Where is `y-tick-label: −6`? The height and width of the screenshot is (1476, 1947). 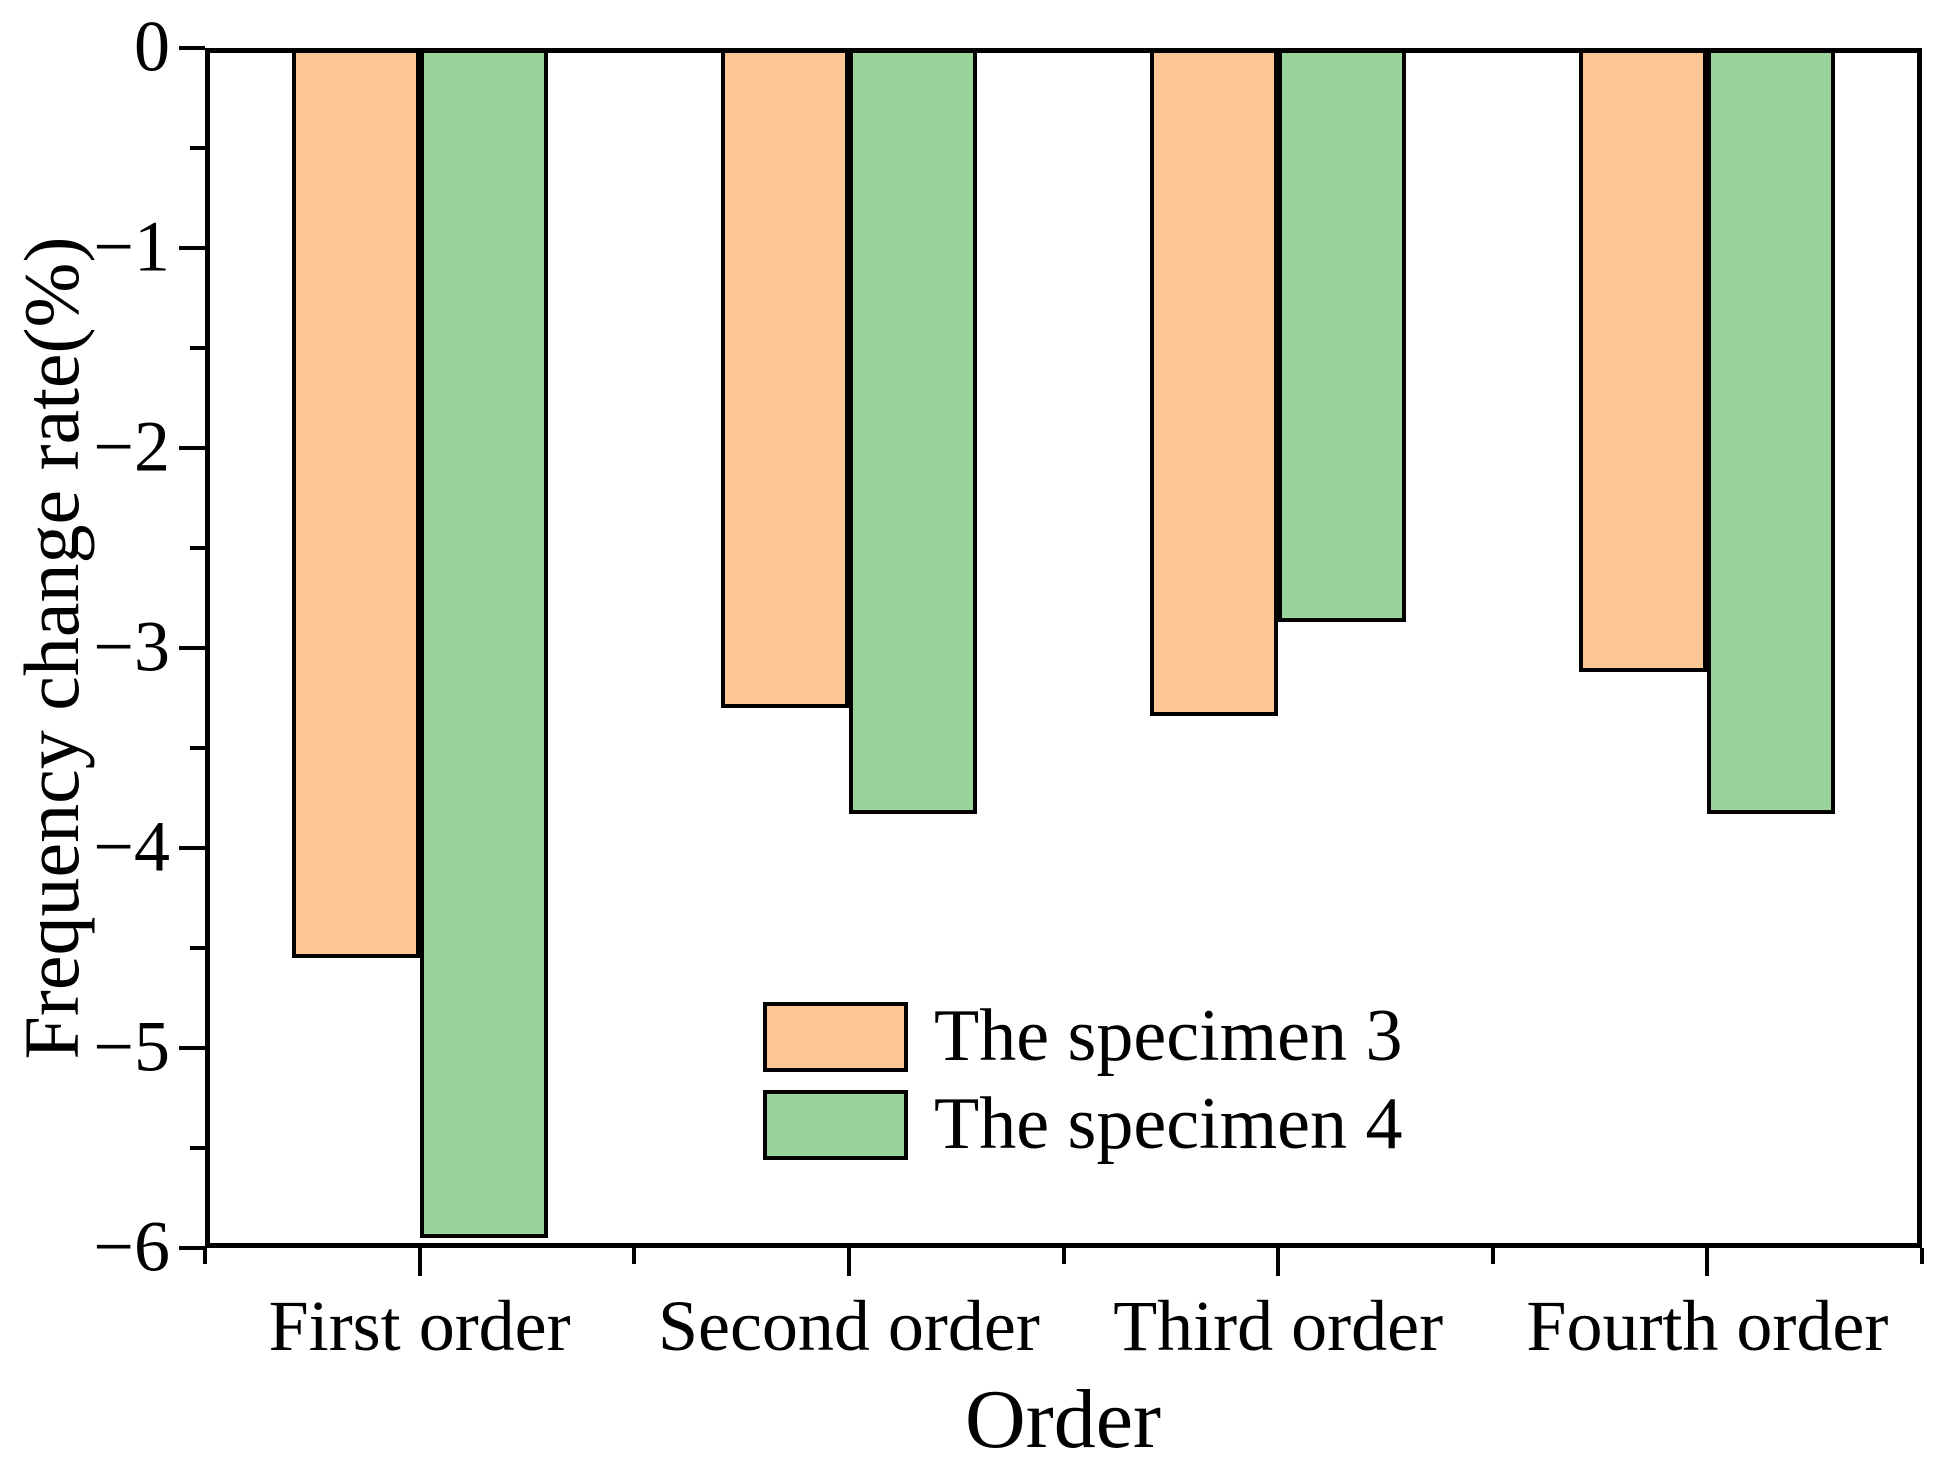
y-tick-label: −6 is located at coordinates (131, 1246).